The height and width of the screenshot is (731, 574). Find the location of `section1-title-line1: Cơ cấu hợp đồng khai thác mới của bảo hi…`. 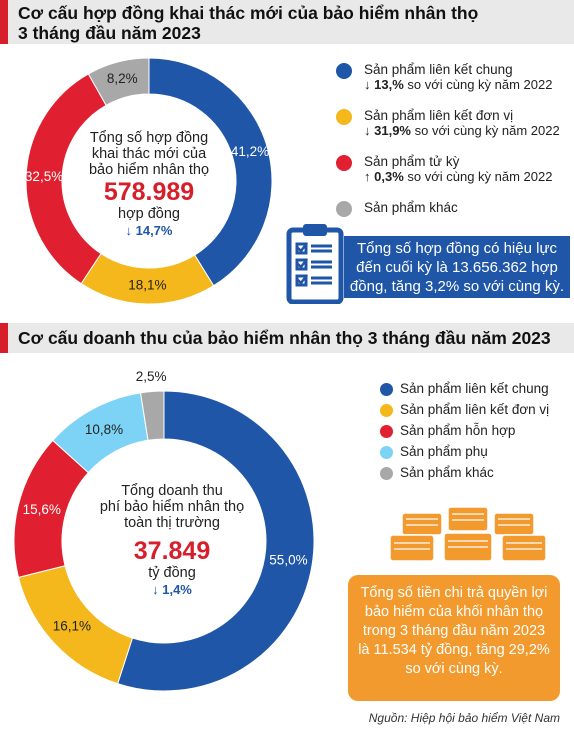

section1-title-line1: Cơ cấu hợp đồng khai thác mới của bảo hi… is located at coordinates (248, 13).